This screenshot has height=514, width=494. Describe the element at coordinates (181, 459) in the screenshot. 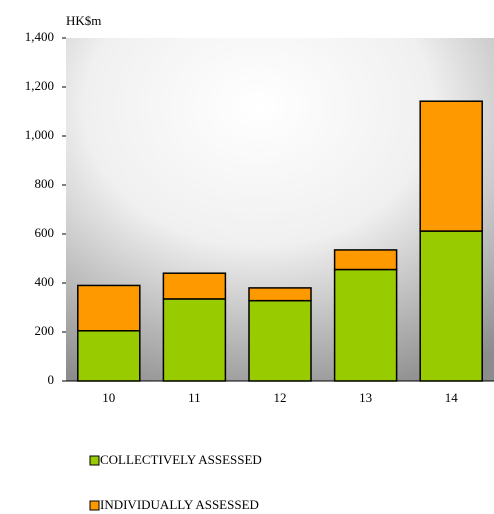

I see `legend-label: COLLECTIVELY ASSESSED` at that location.